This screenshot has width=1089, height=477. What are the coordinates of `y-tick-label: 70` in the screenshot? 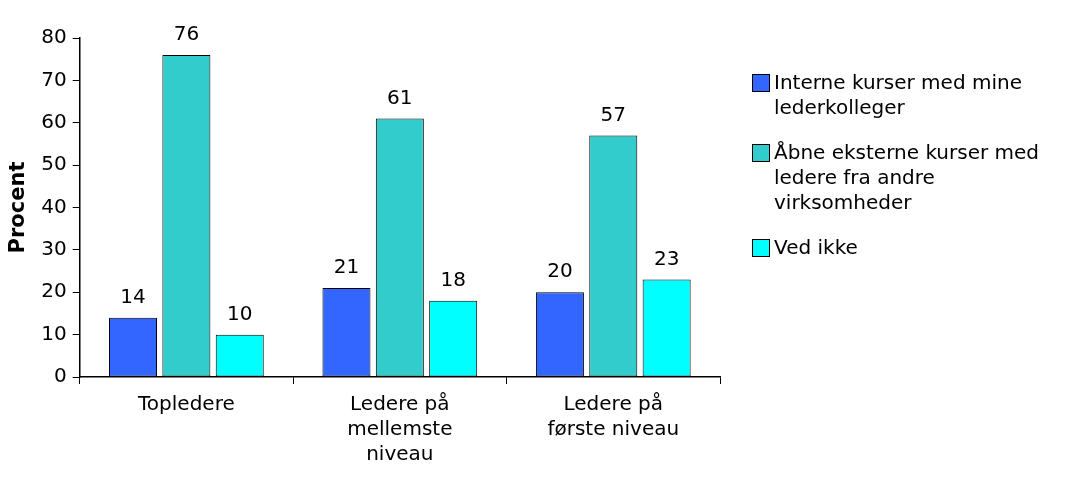 It's located at (54, 78).